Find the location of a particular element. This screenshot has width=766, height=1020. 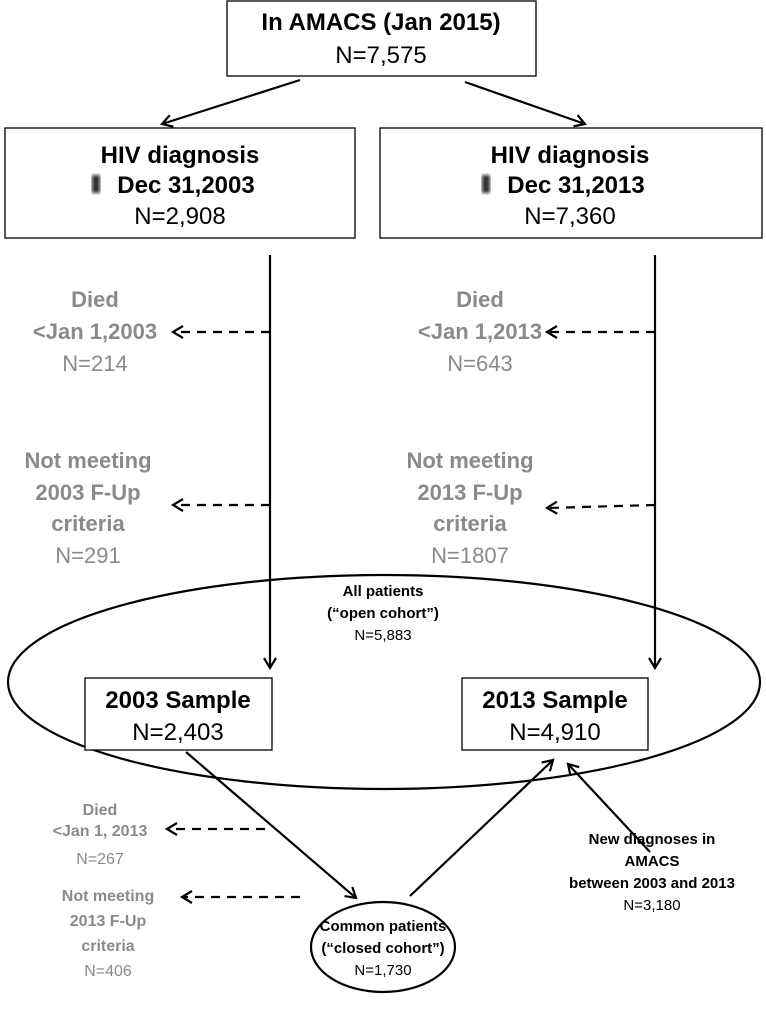

closed-cohort-l1: Common patients is located at coordinates (383, 926).